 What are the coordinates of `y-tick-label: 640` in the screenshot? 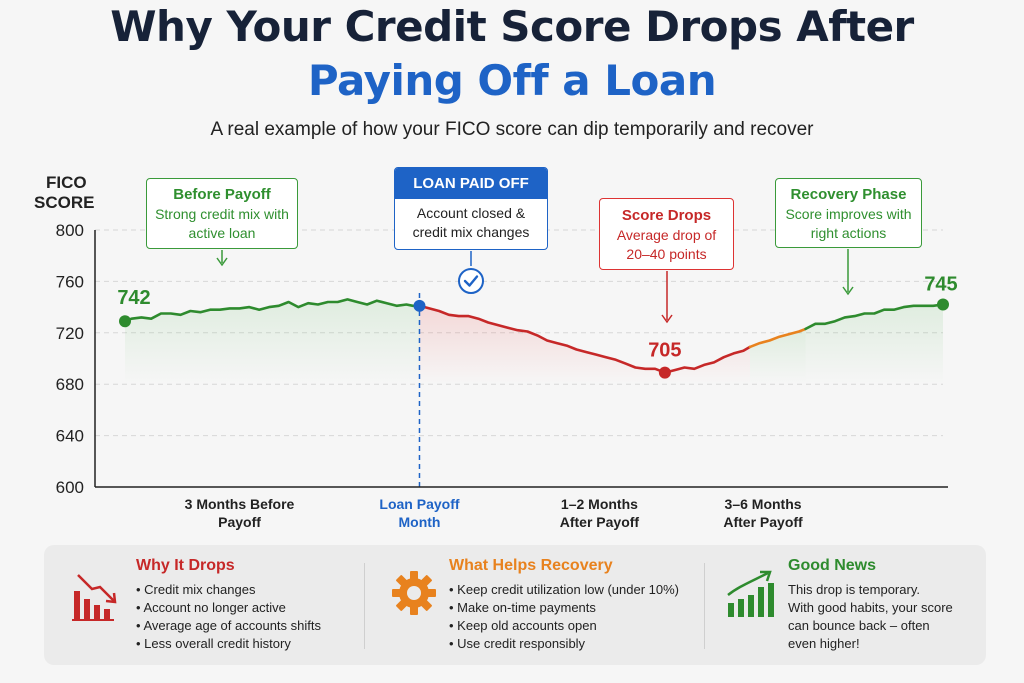 It's located at (70, 436).